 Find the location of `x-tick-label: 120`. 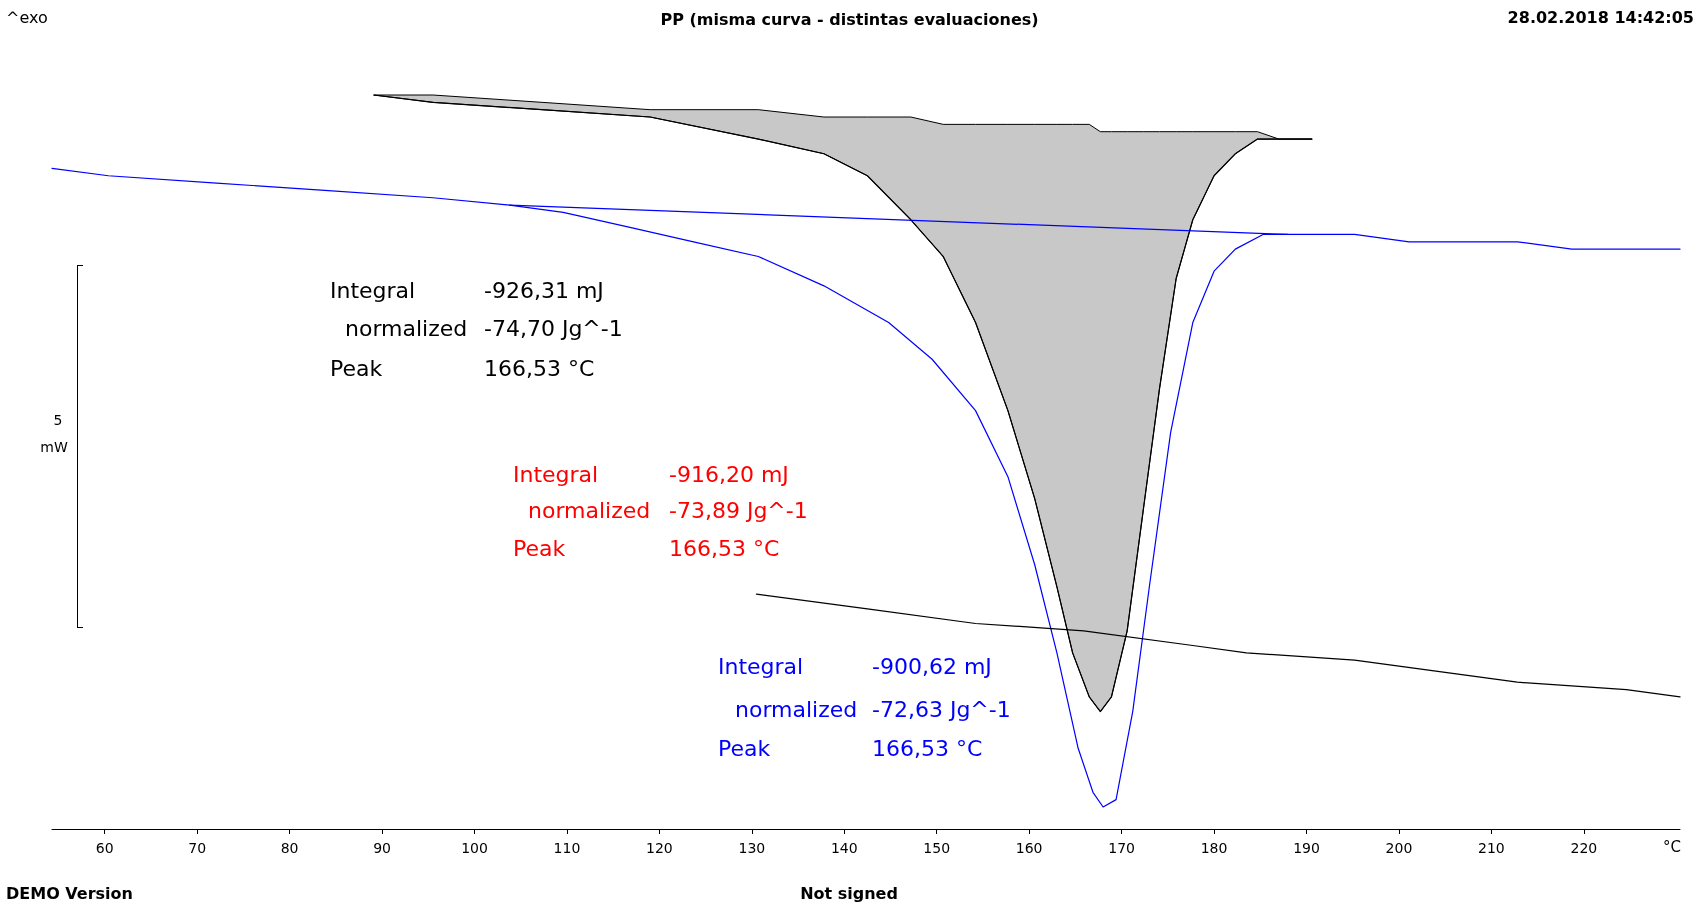

x-tick-label: 120 is located at coordinates (659, 848).